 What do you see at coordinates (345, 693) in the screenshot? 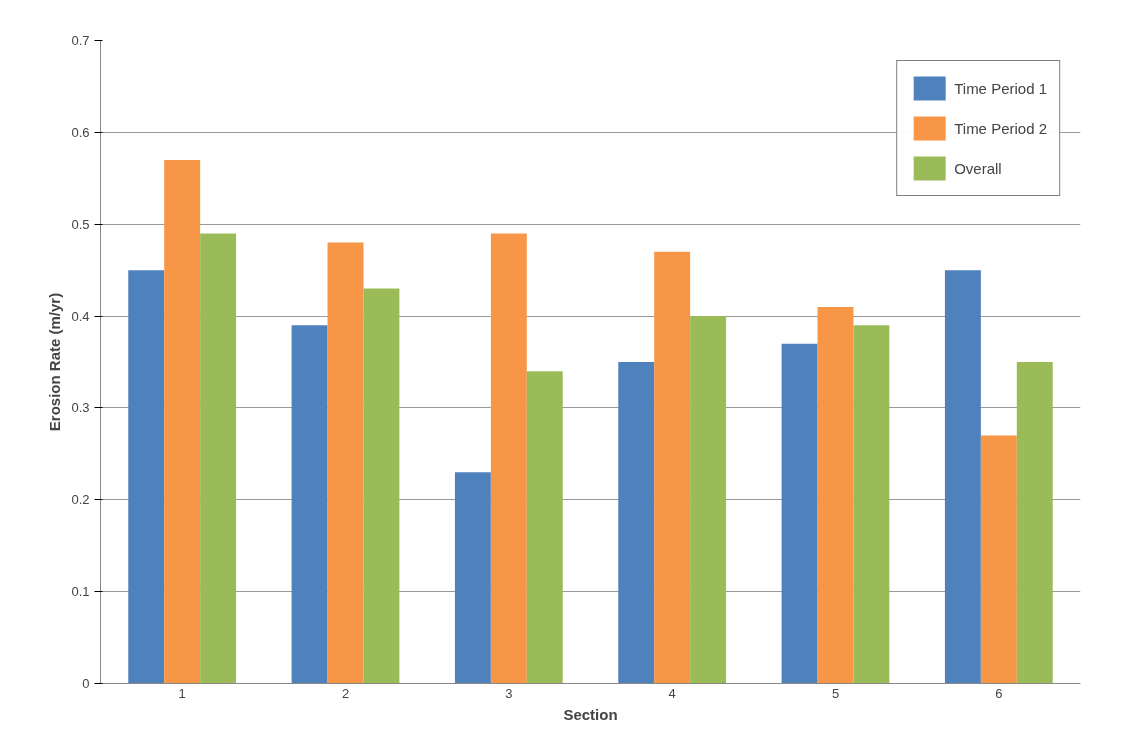
I see `x-tick-label: 2` at bounding box center [345, 693].